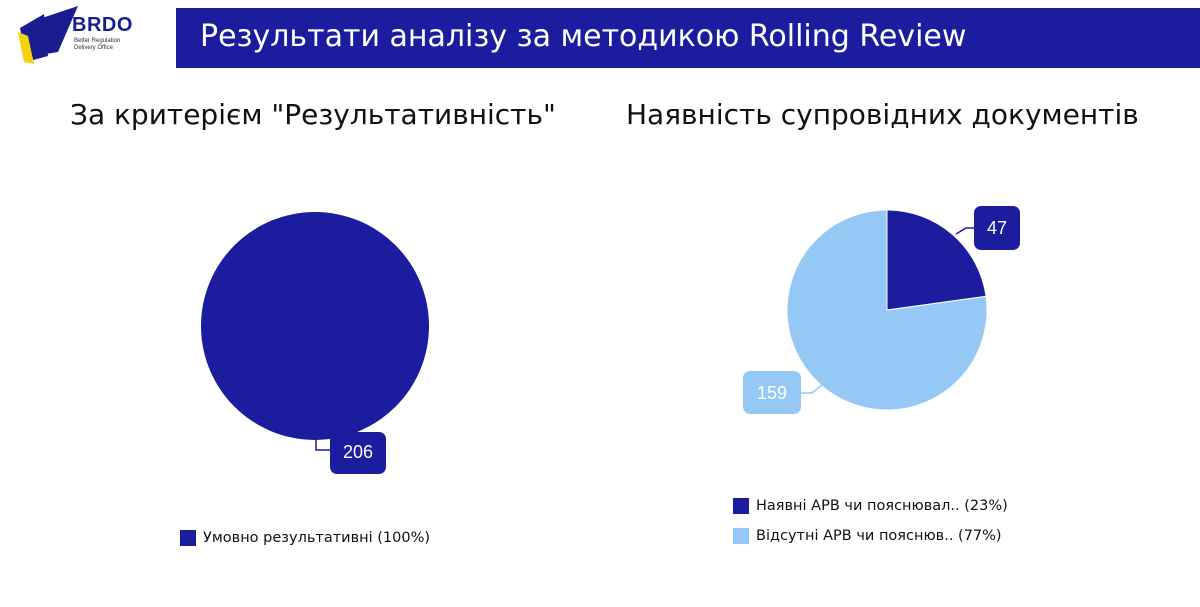  I want to click on chart-title-effectiveness: За критерієм "Результативність", so click(313, 114).